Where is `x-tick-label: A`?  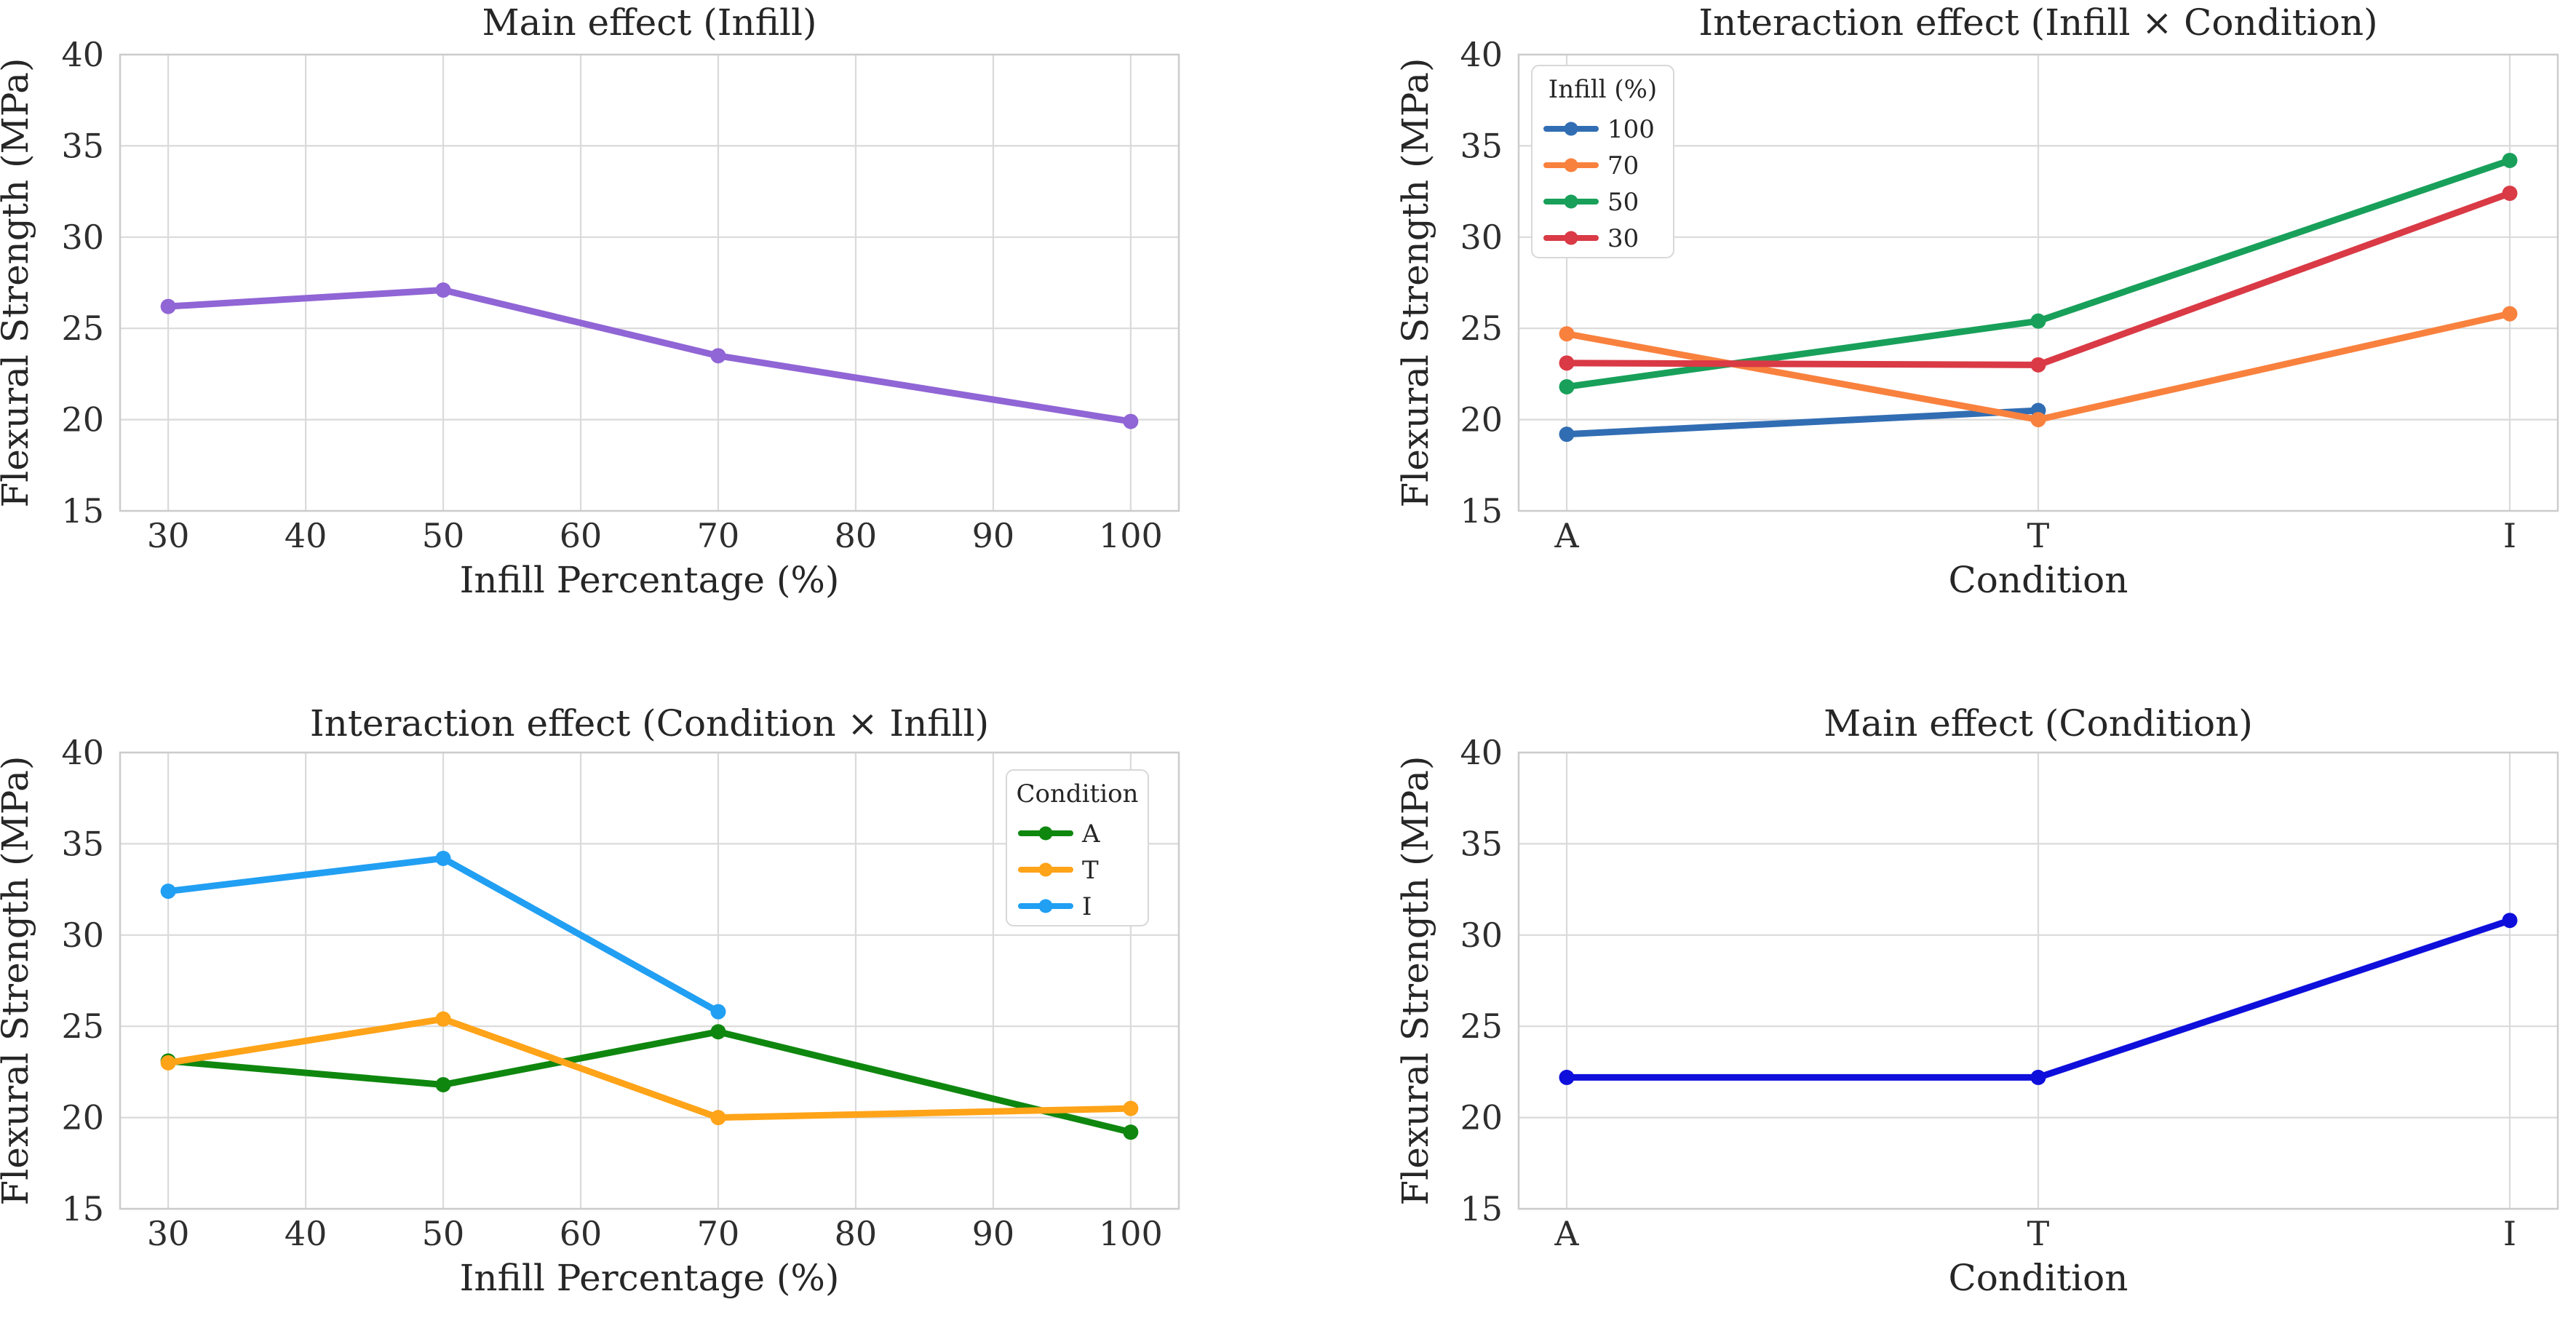 x-tick-label: A is located at coordinates (1567, 535).